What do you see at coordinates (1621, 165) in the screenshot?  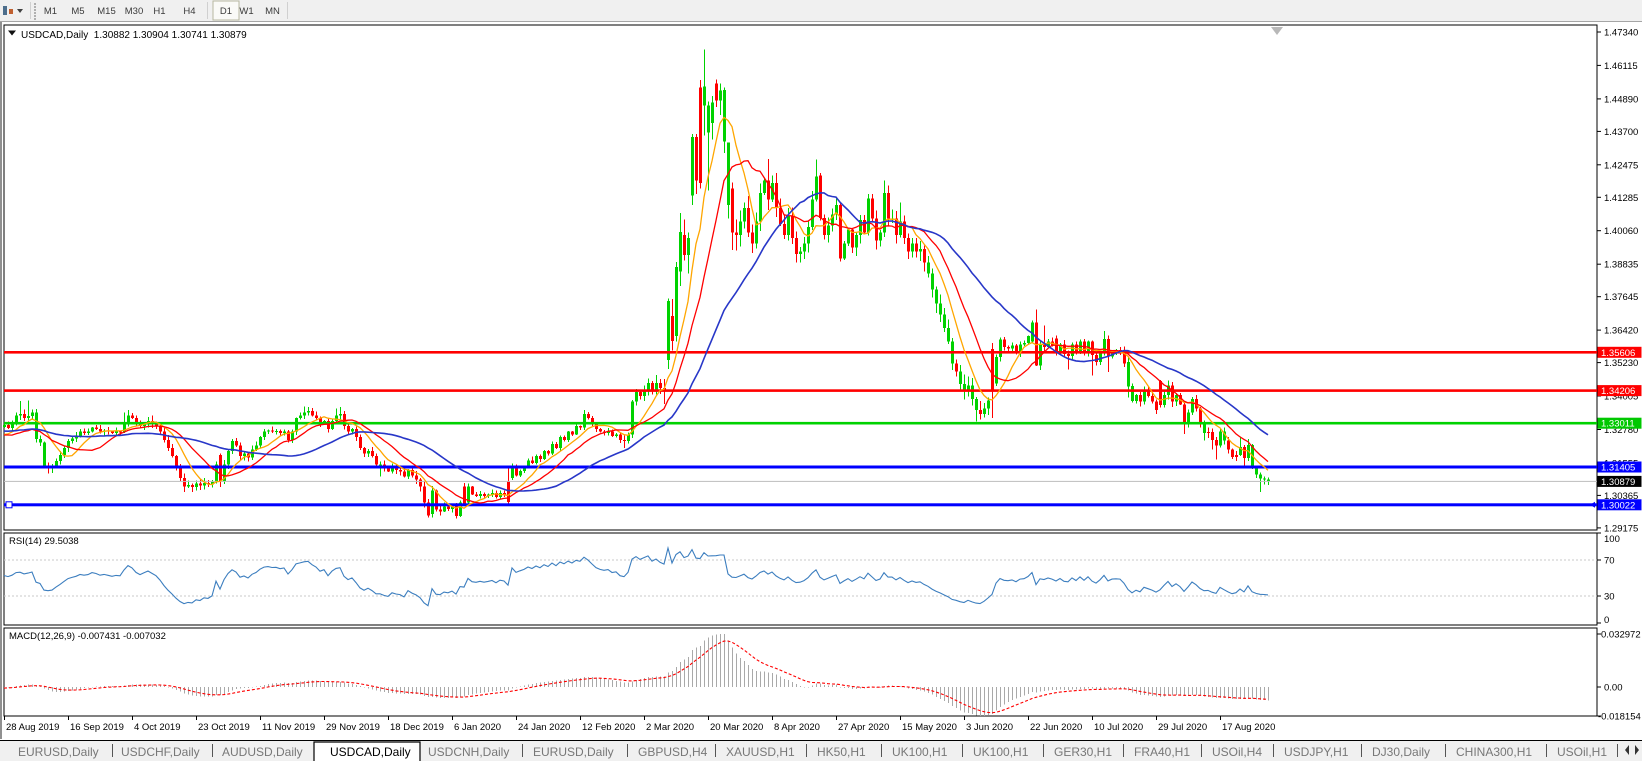 I see `svg-text: 1.42475` at bounding box center [1621, 165].